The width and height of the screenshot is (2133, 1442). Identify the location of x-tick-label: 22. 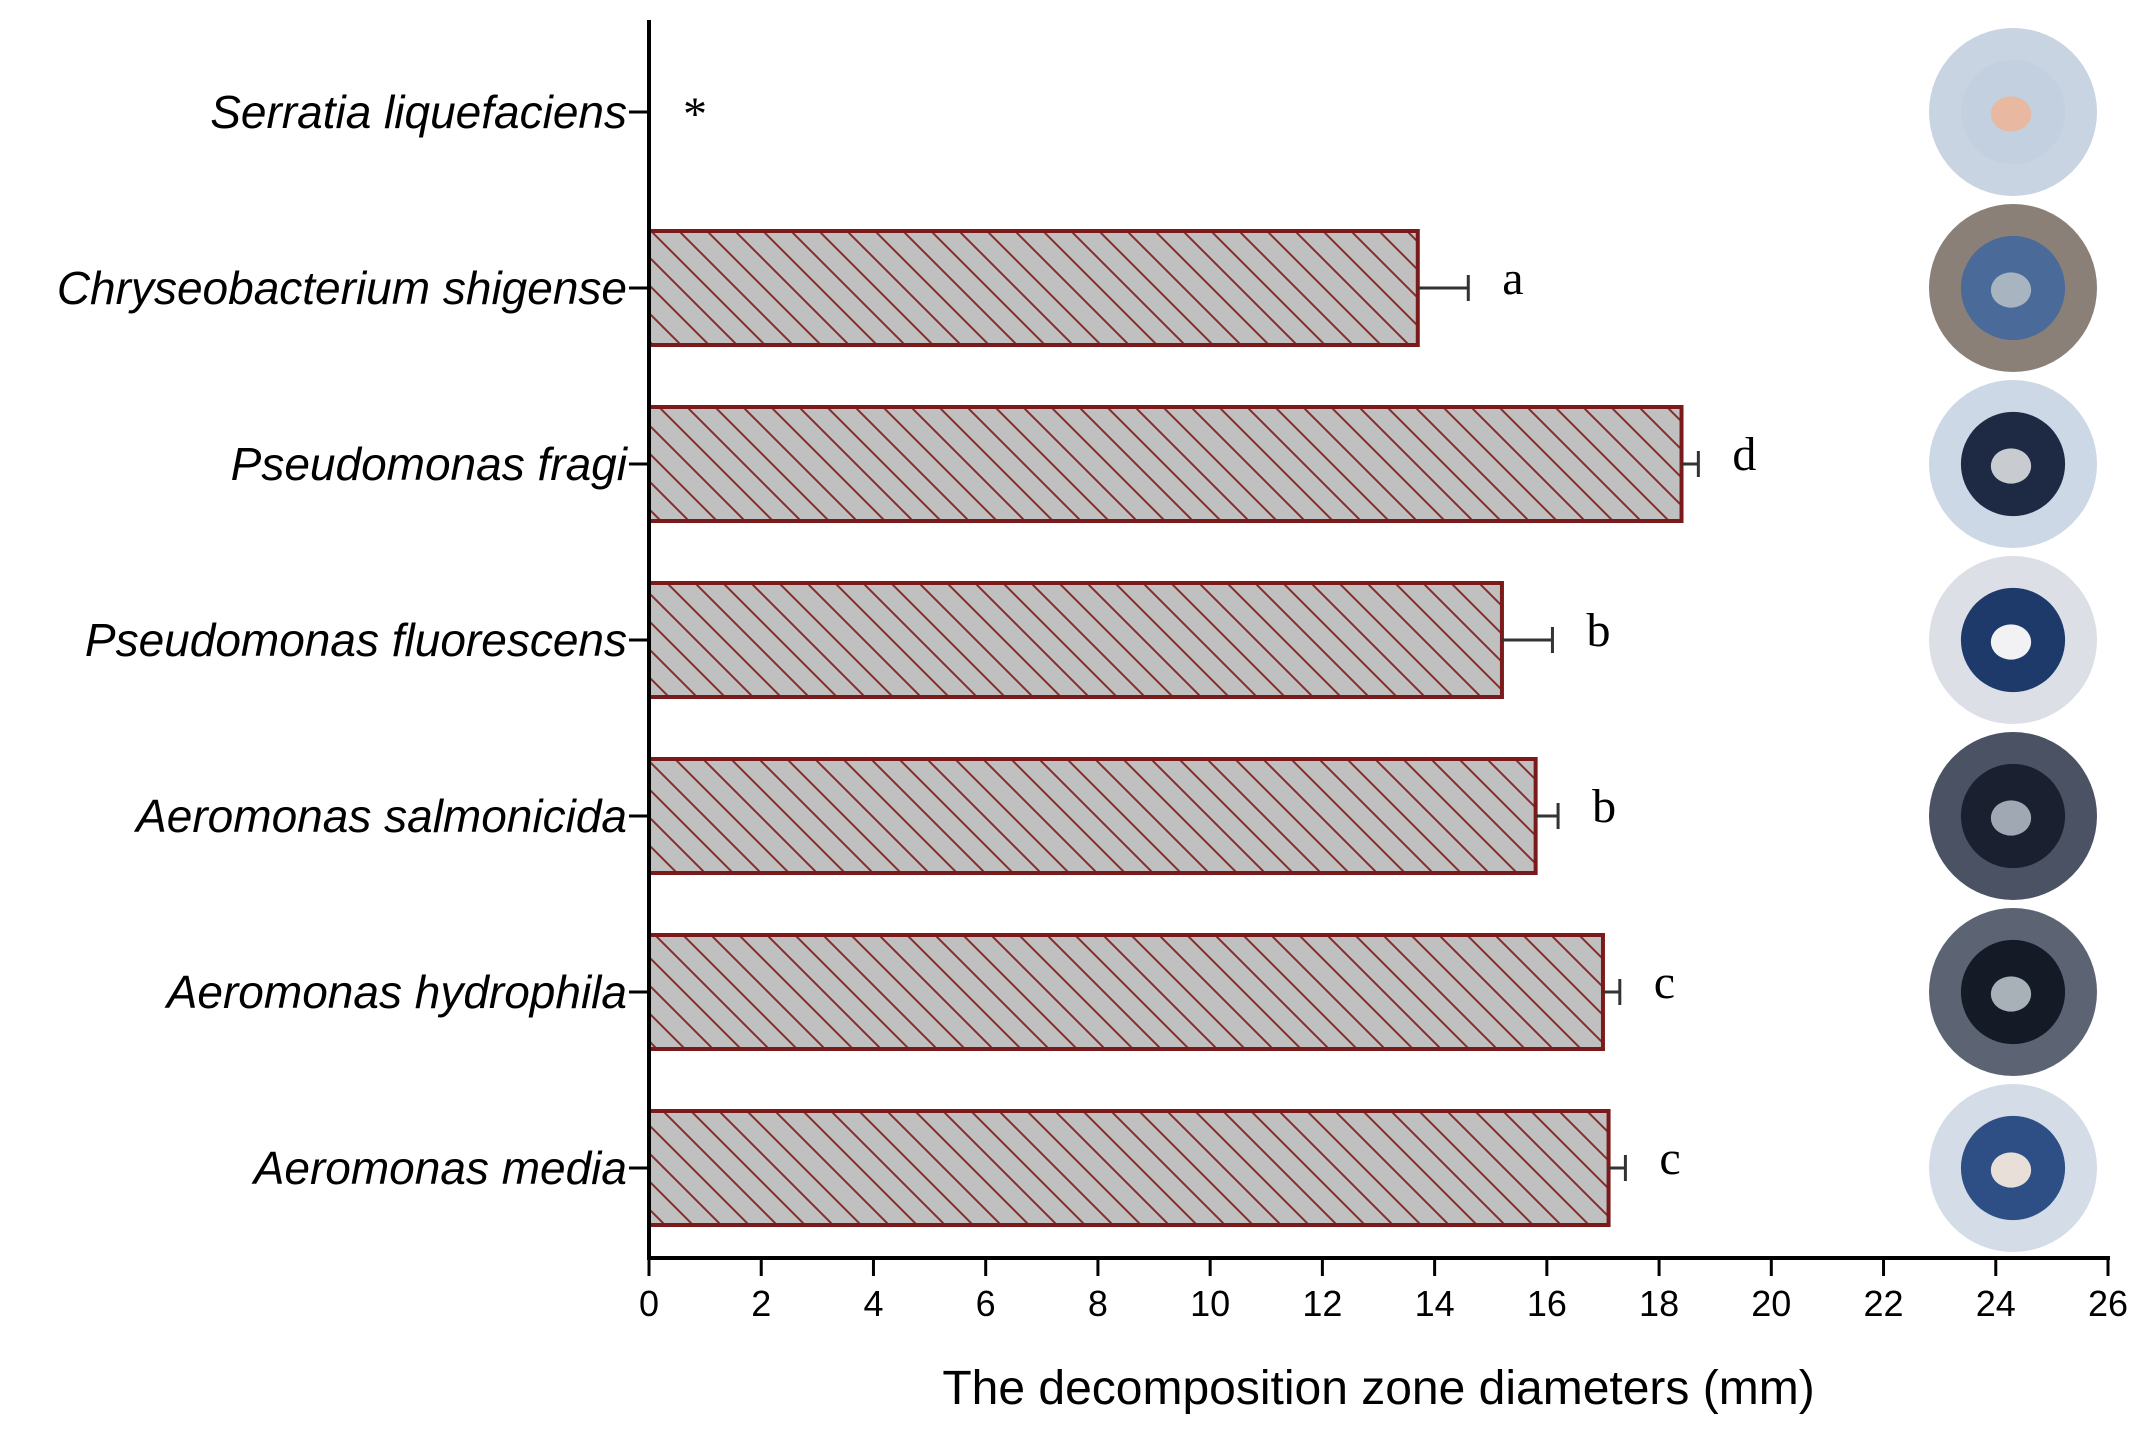
(1884, 1303).